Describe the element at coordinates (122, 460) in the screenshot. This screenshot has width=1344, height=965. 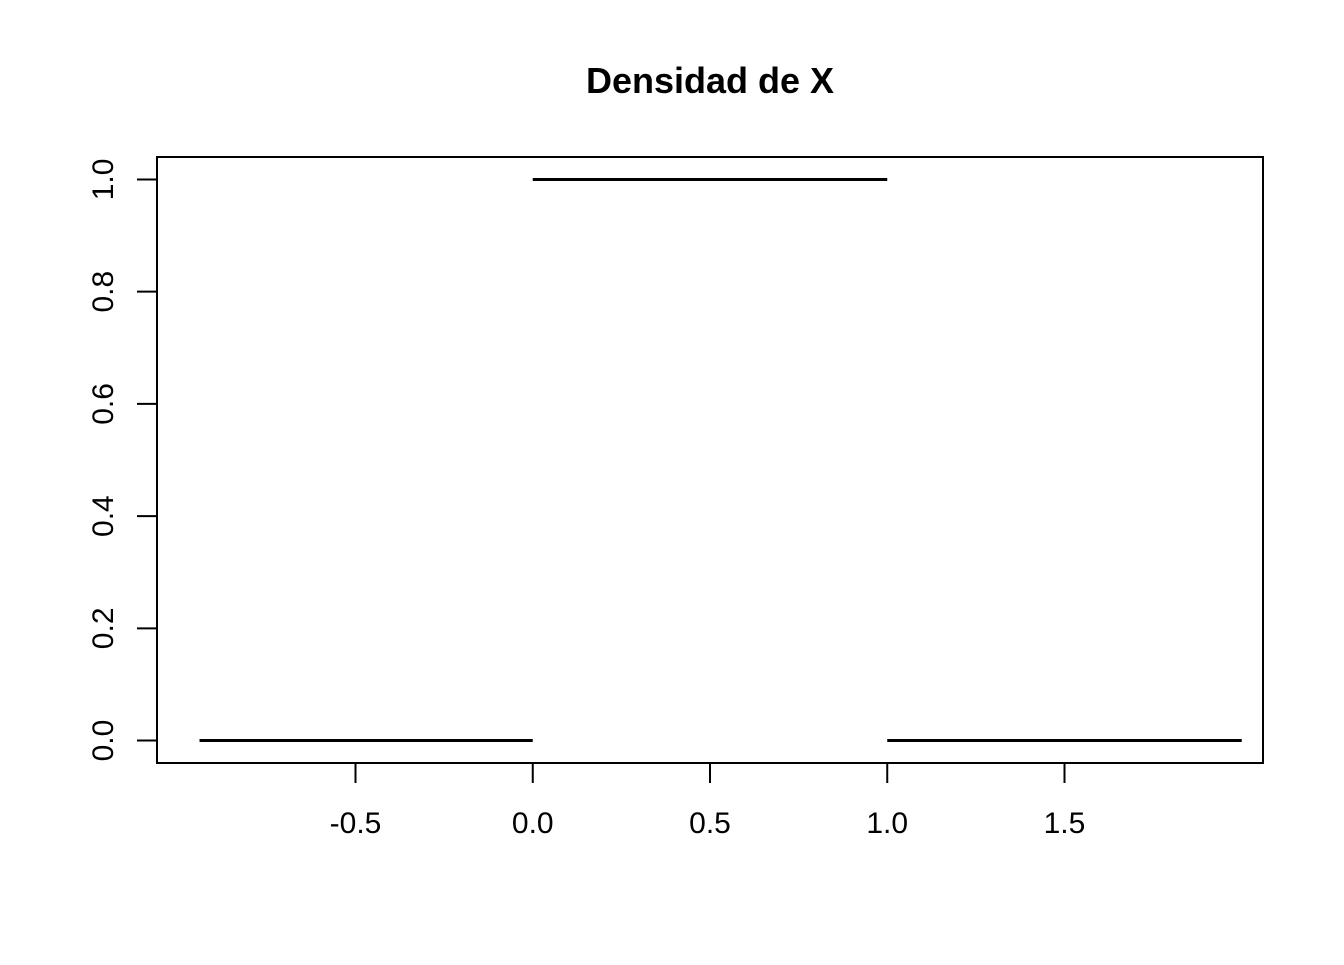
I see `y-axis: 0.0 0.2 0.4 0.6 0.8 1.0` at that location.